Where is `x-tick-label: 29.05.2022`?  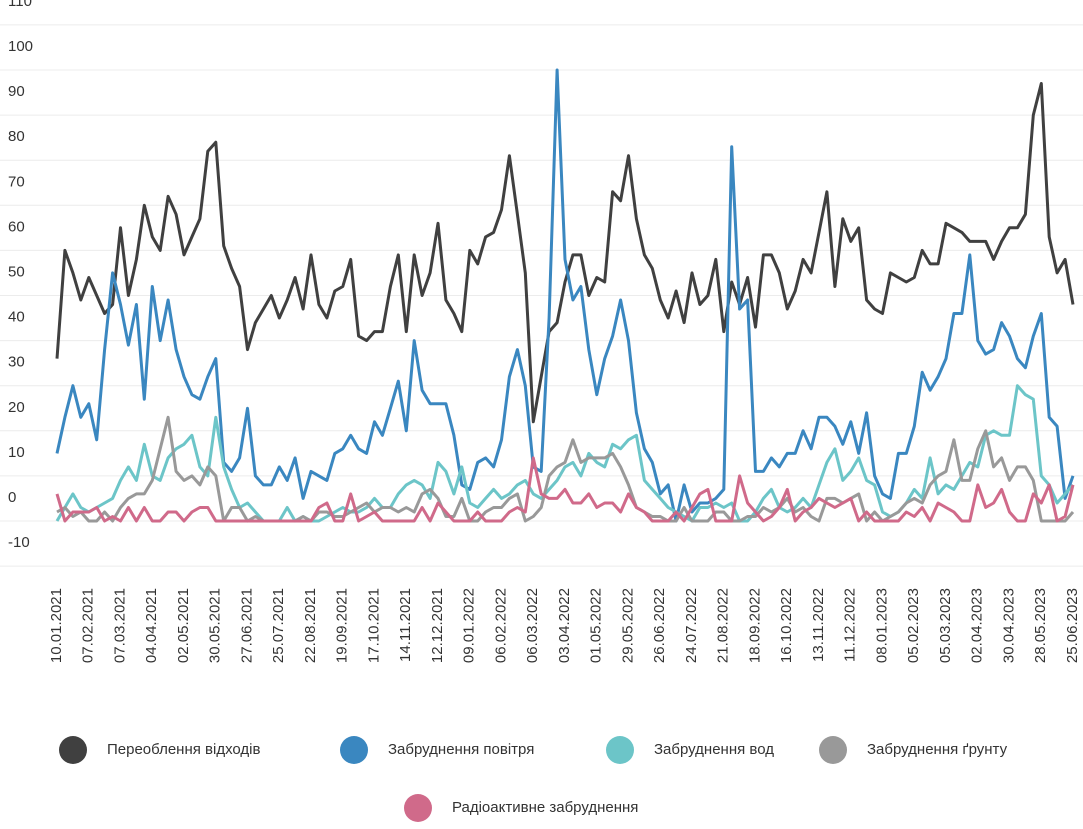 x-tick-label: 29.05.2022 is located at coordinates (627, 625).